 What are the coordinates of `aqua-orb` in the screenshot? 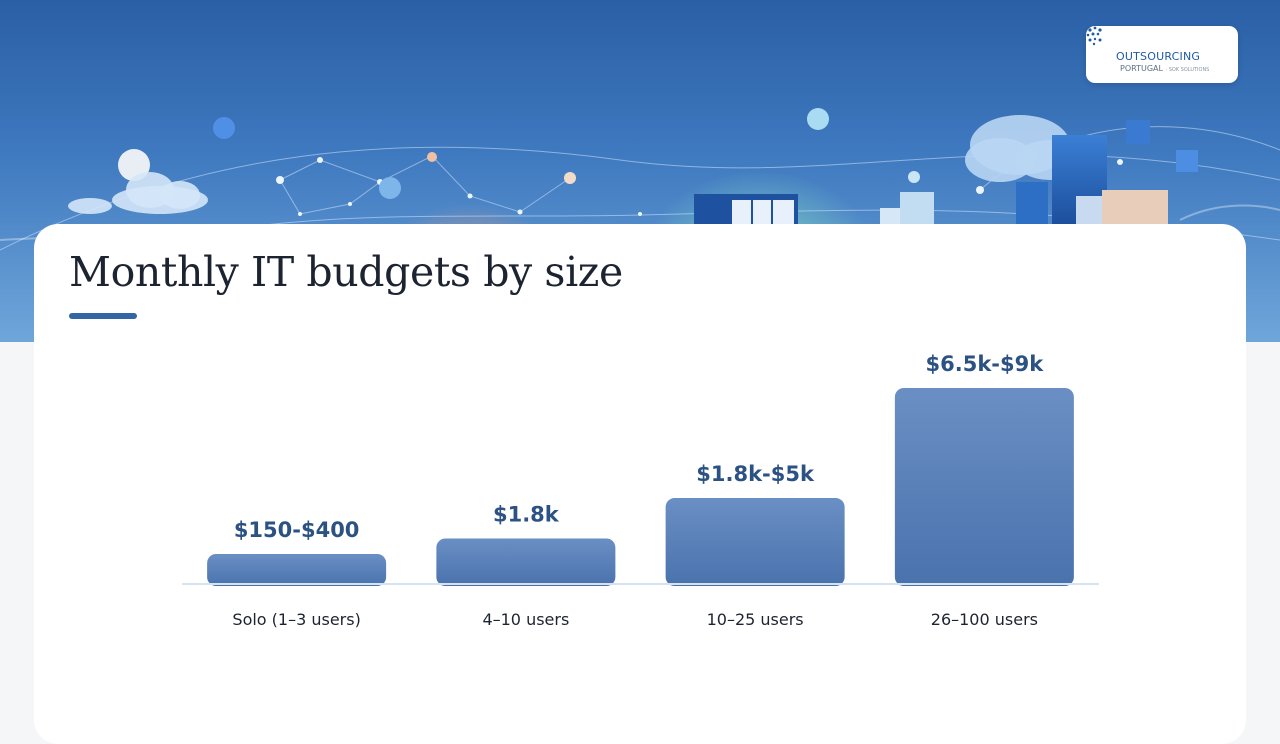 It's located at (818, 119).